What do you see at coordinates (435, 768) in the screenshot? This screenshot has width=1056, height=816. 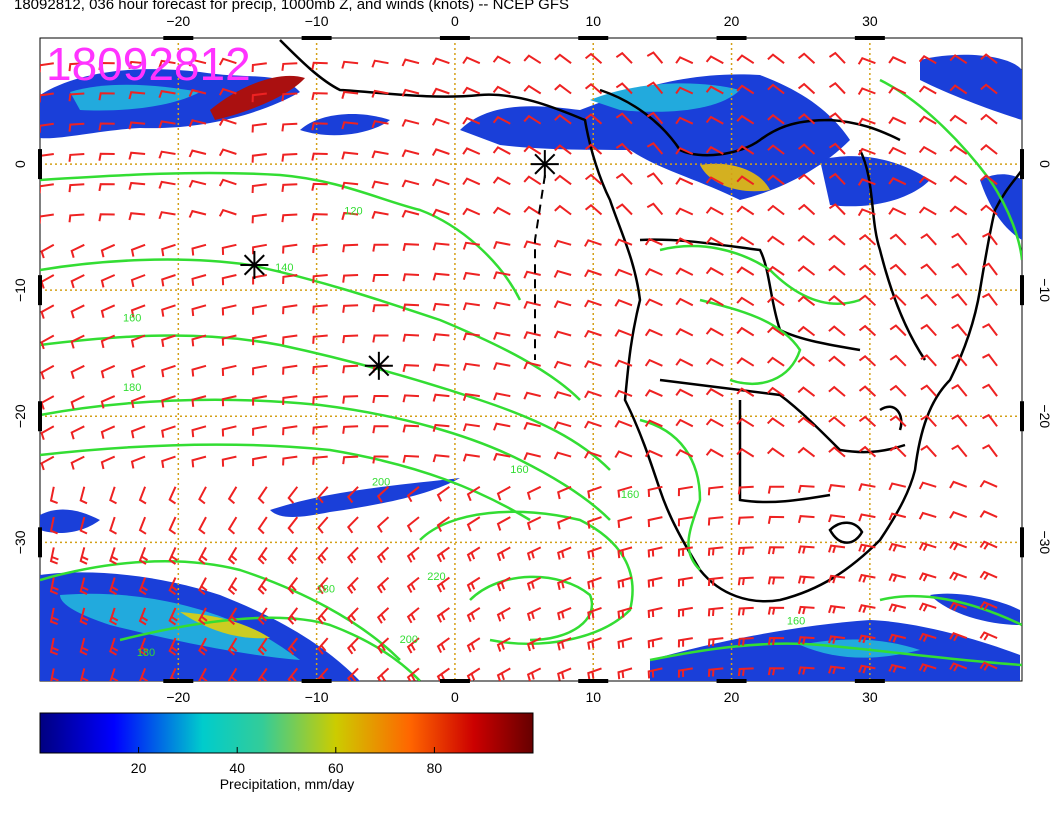 I see `colorbar-tick-label: 80` at bounding box center [435, 768].